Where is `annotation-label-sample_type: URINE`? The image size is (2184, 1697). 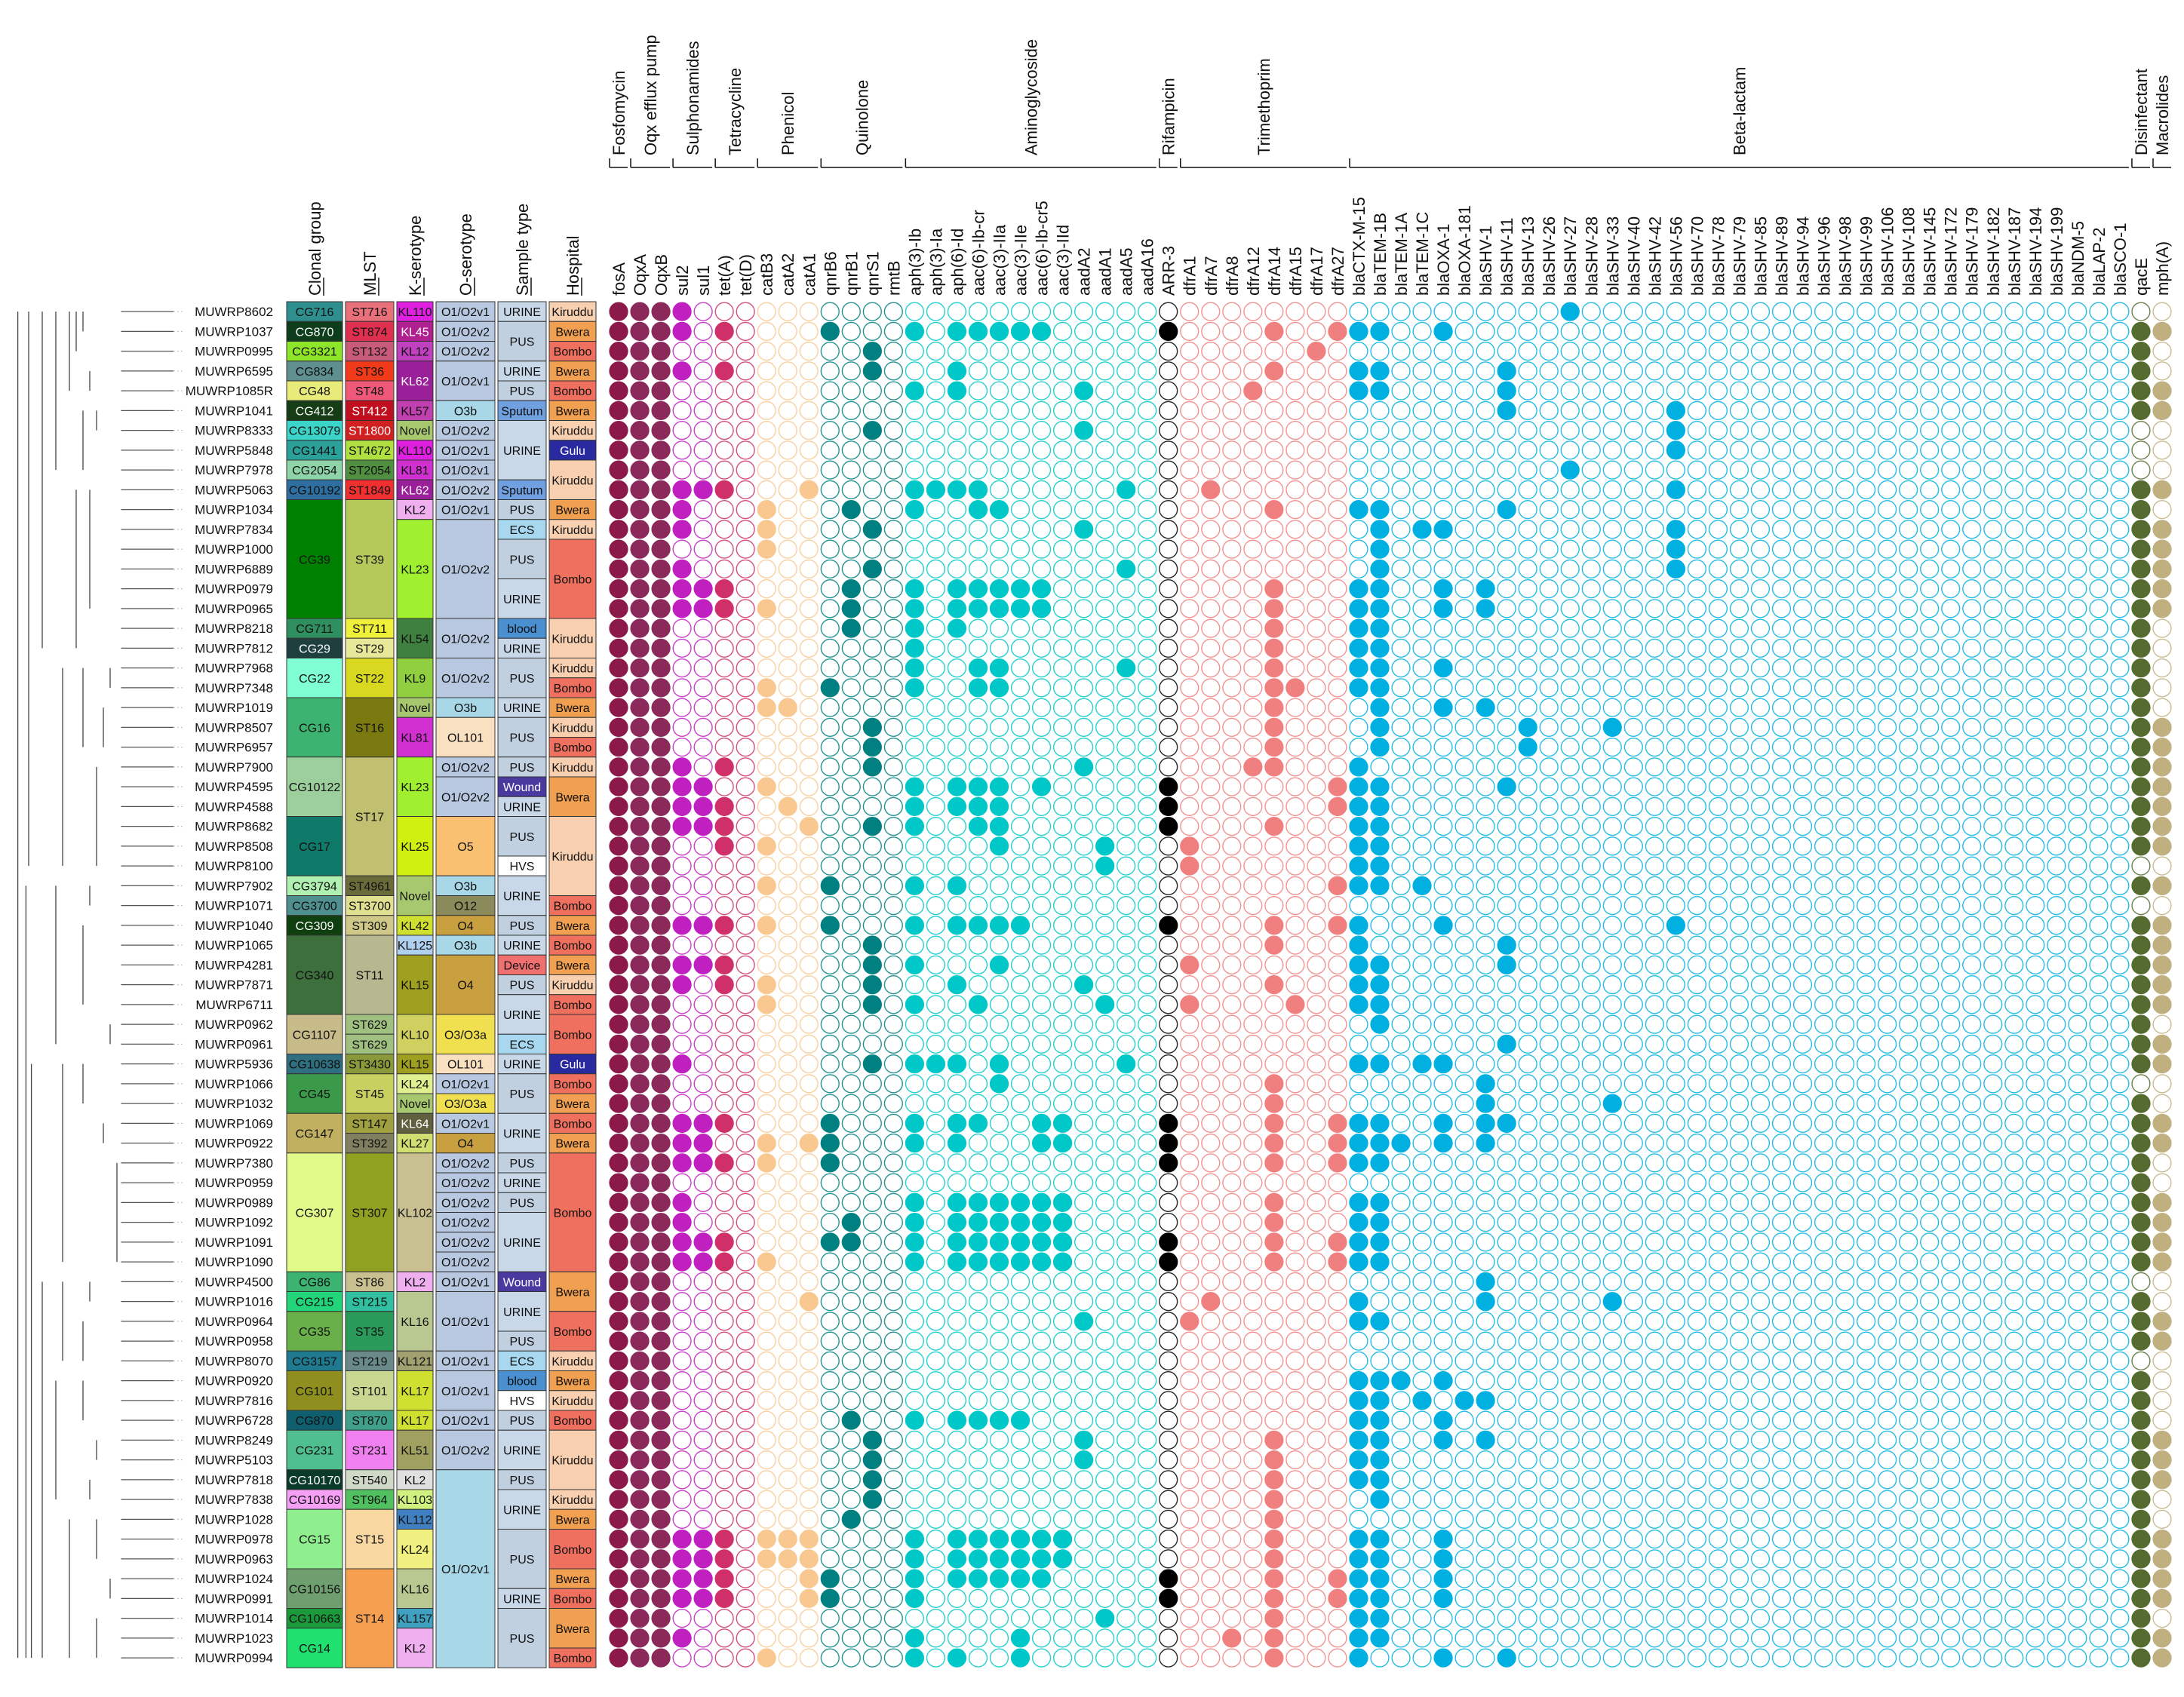
annotation-label-sample_type: URINE is located at coordinates (522, 947).